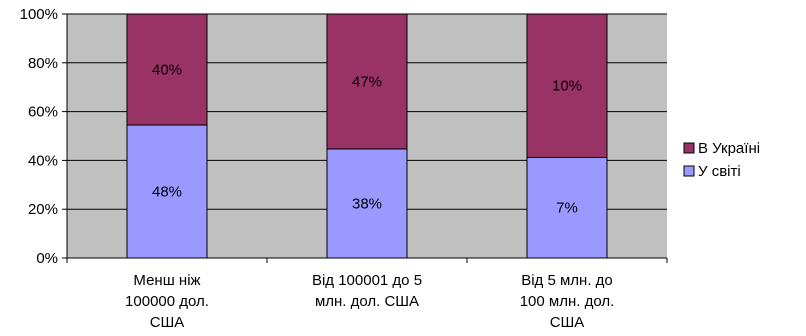 The height and width of the screenshot is (336, 806). Describe the element at coordinates (367, 291) in the screenshot. I see `x-category-label: Від 100001 до 5 млн. дол. США` at that location.